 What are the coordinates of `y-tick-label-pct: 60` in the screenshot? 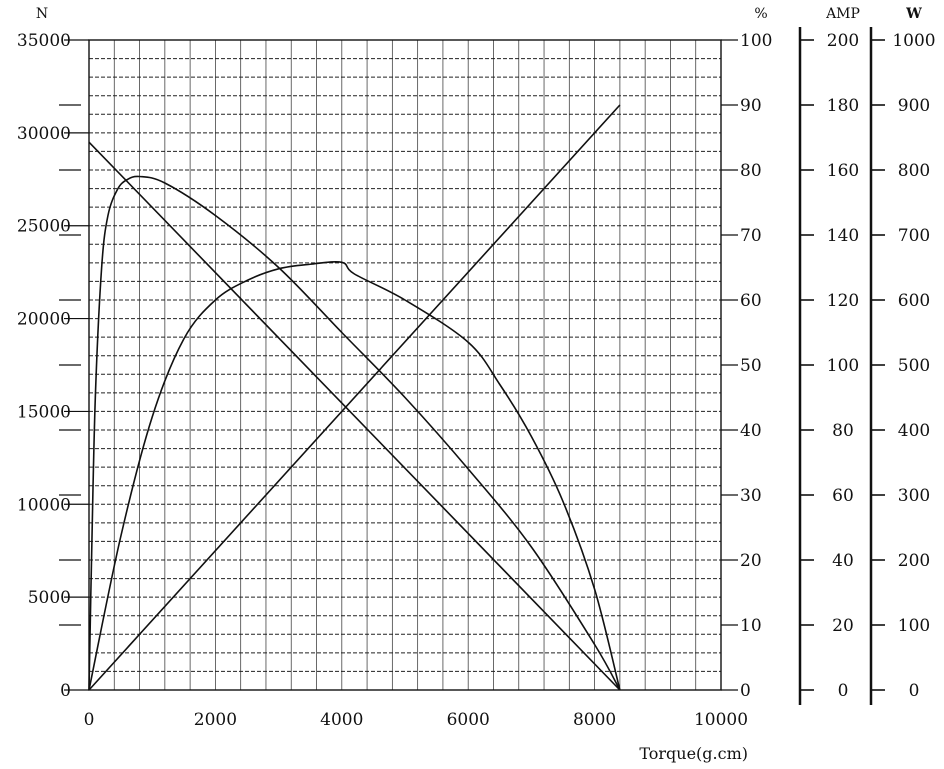 It's located at (751, 301).